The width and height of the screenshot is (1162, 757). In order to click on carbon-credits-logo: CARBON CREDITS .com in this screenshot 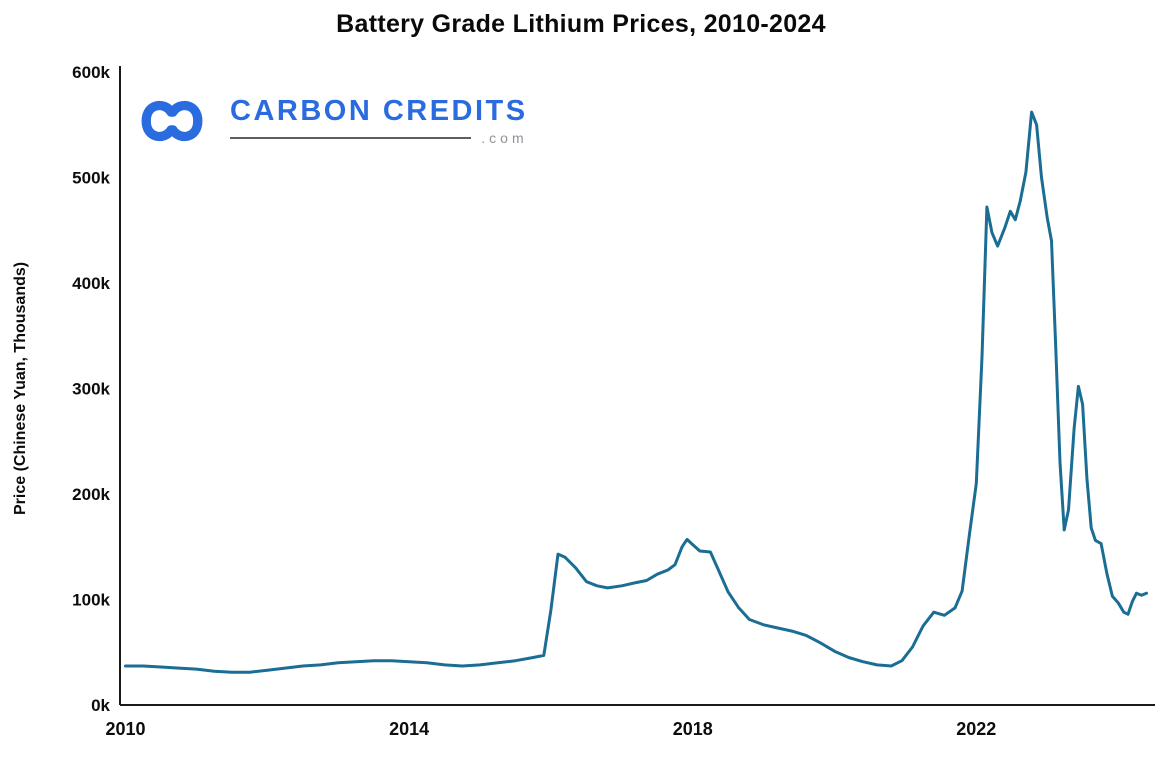, I will do `click(330, 121)`.